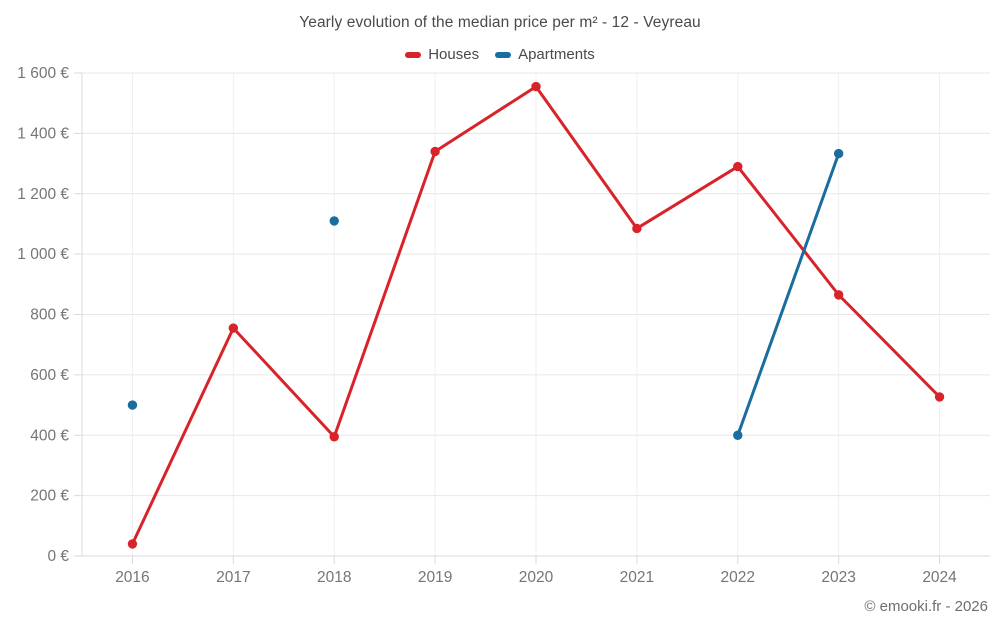 The height and width of the screenshot is (625, 1000). I want to click on x-tick-label: 2020, so click(536, 577).